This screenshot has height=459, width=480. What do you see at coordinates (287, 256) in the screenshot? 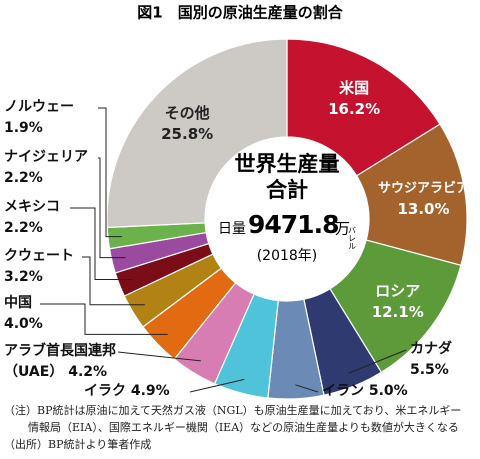
I see `center-year: (2018年)` at bounding box center [287, 256].